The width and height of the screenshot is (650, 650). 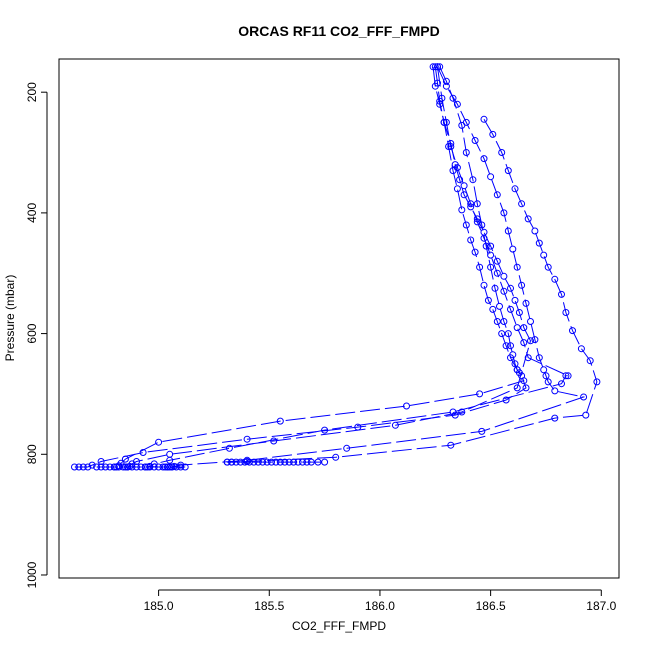 What do you see at coordinates (338, 31) in the screenshot?
I see `chart-title: ORCAS RF11 CO2_FFF_FMPD` at bounding box center [338, 31].